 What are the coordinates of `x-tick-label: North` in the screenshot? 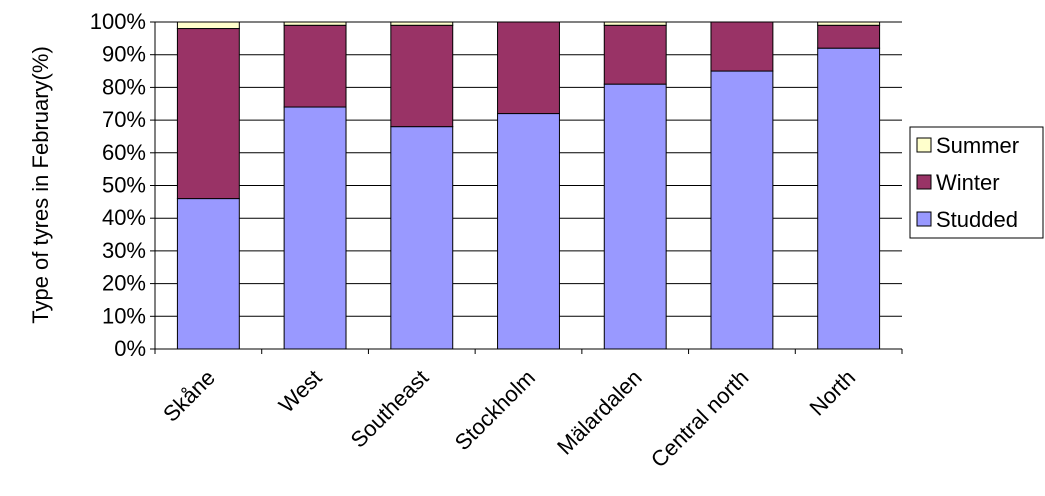 It's located at (832, 393).